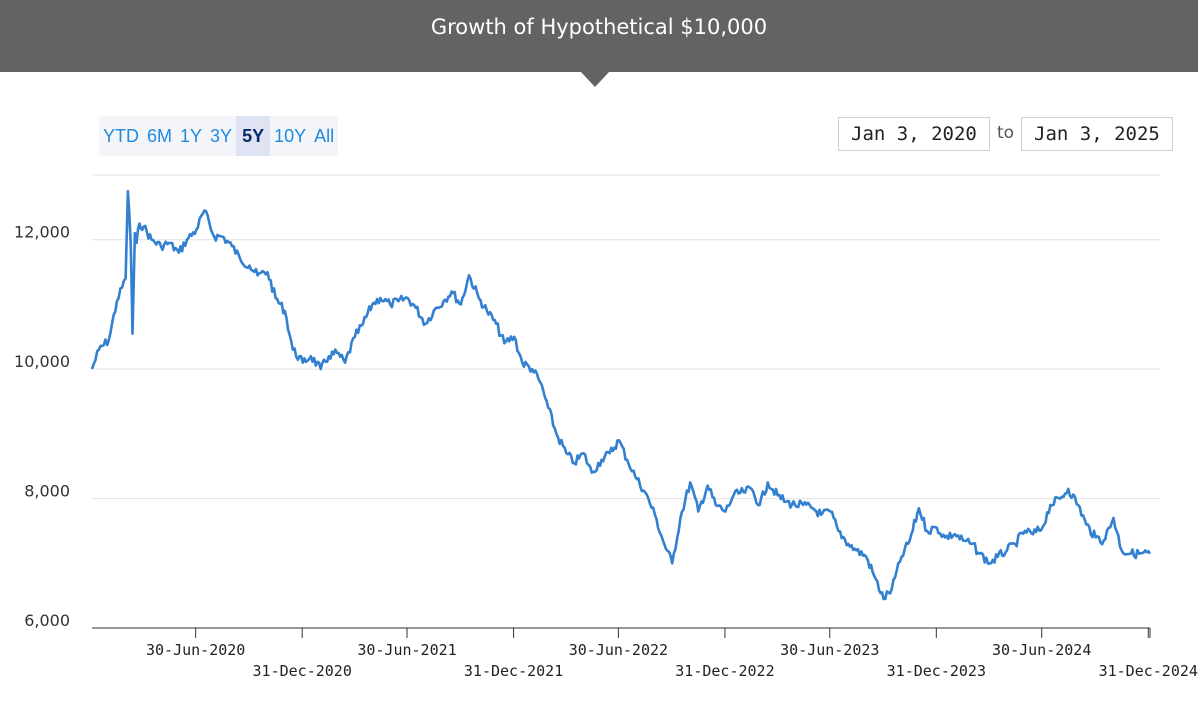 This screenshot has height=706, width=1200. Describe the element at coordinates (1148, 671) in the screenshot. I see `x-tick-label: 31-Dec-2024` at that location.